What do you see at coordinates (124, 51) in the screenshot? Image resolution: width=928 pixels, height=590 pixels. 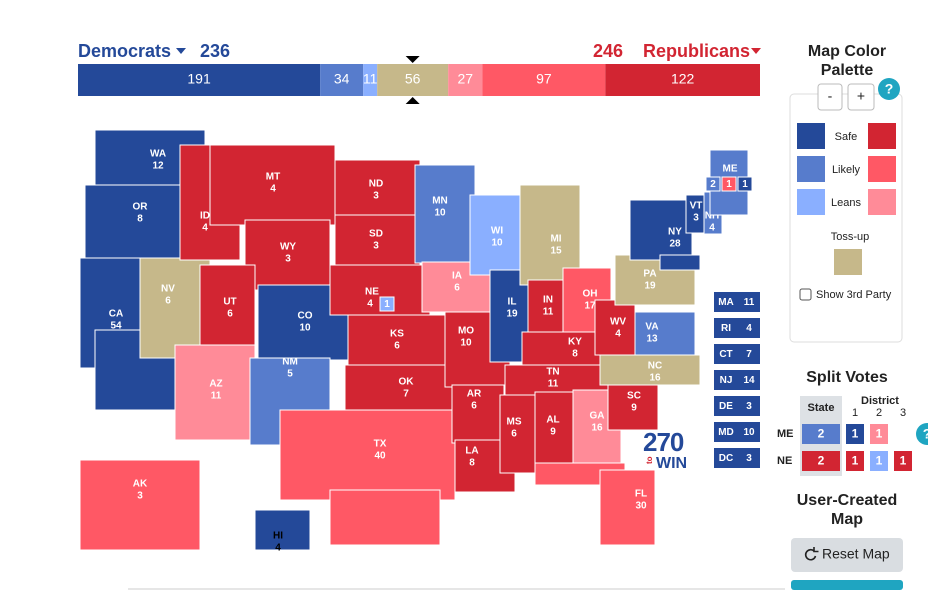 I see `dem-label: Democrats` at bounding box center [124, 51].